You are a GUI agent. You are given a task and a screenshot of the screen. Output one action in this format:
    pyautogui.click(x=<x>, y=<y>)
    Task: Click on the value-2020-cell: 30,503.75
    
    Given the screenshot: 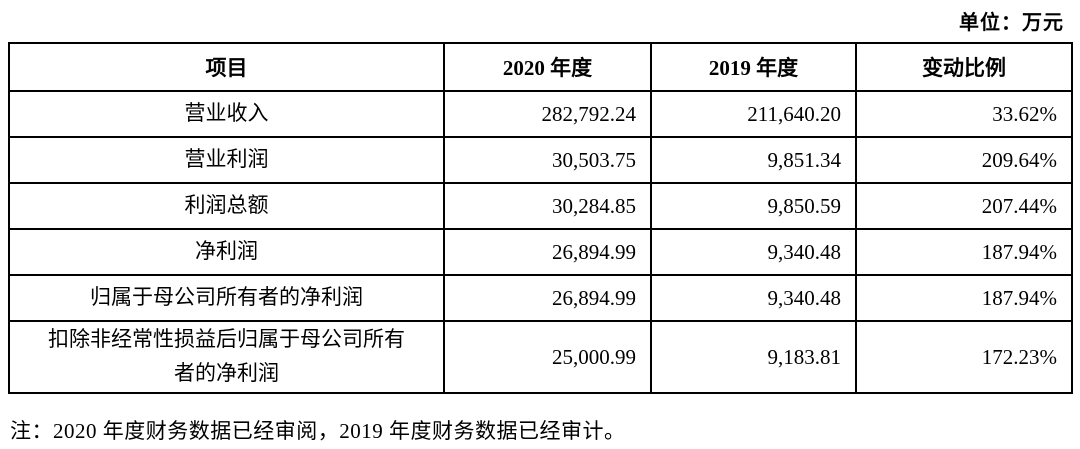 What is the action you would take?
    pyautogui.click(x=547, y=160)
    